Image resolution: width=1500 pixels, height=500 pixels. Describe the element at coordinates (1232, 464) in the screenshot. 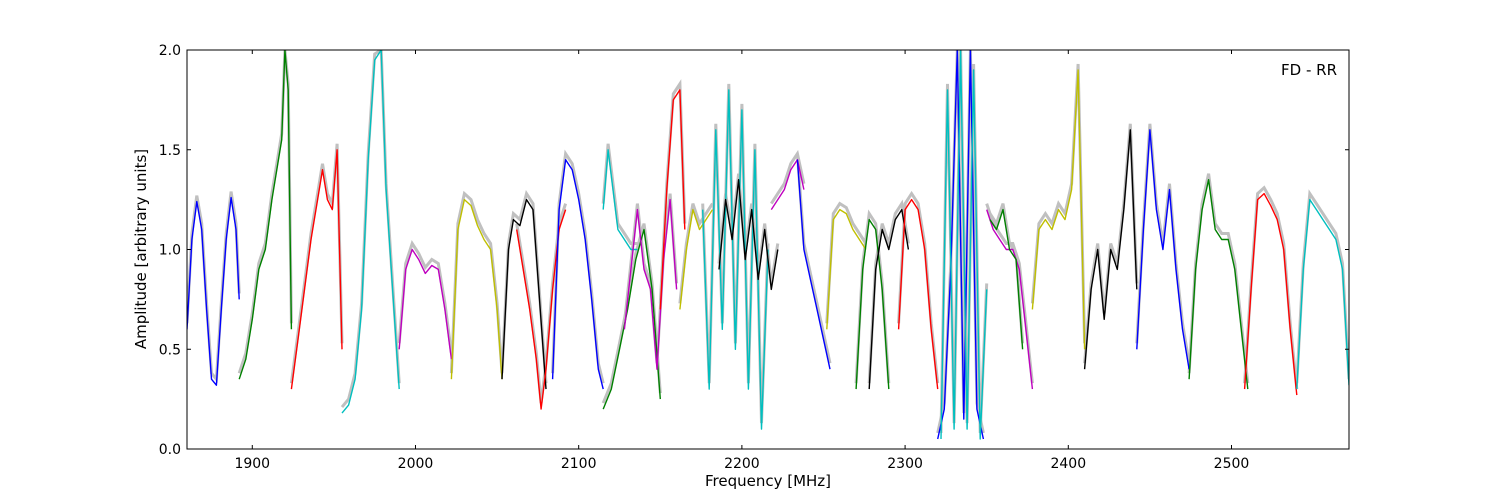

I see `x-tick-label: 2500` at that location.